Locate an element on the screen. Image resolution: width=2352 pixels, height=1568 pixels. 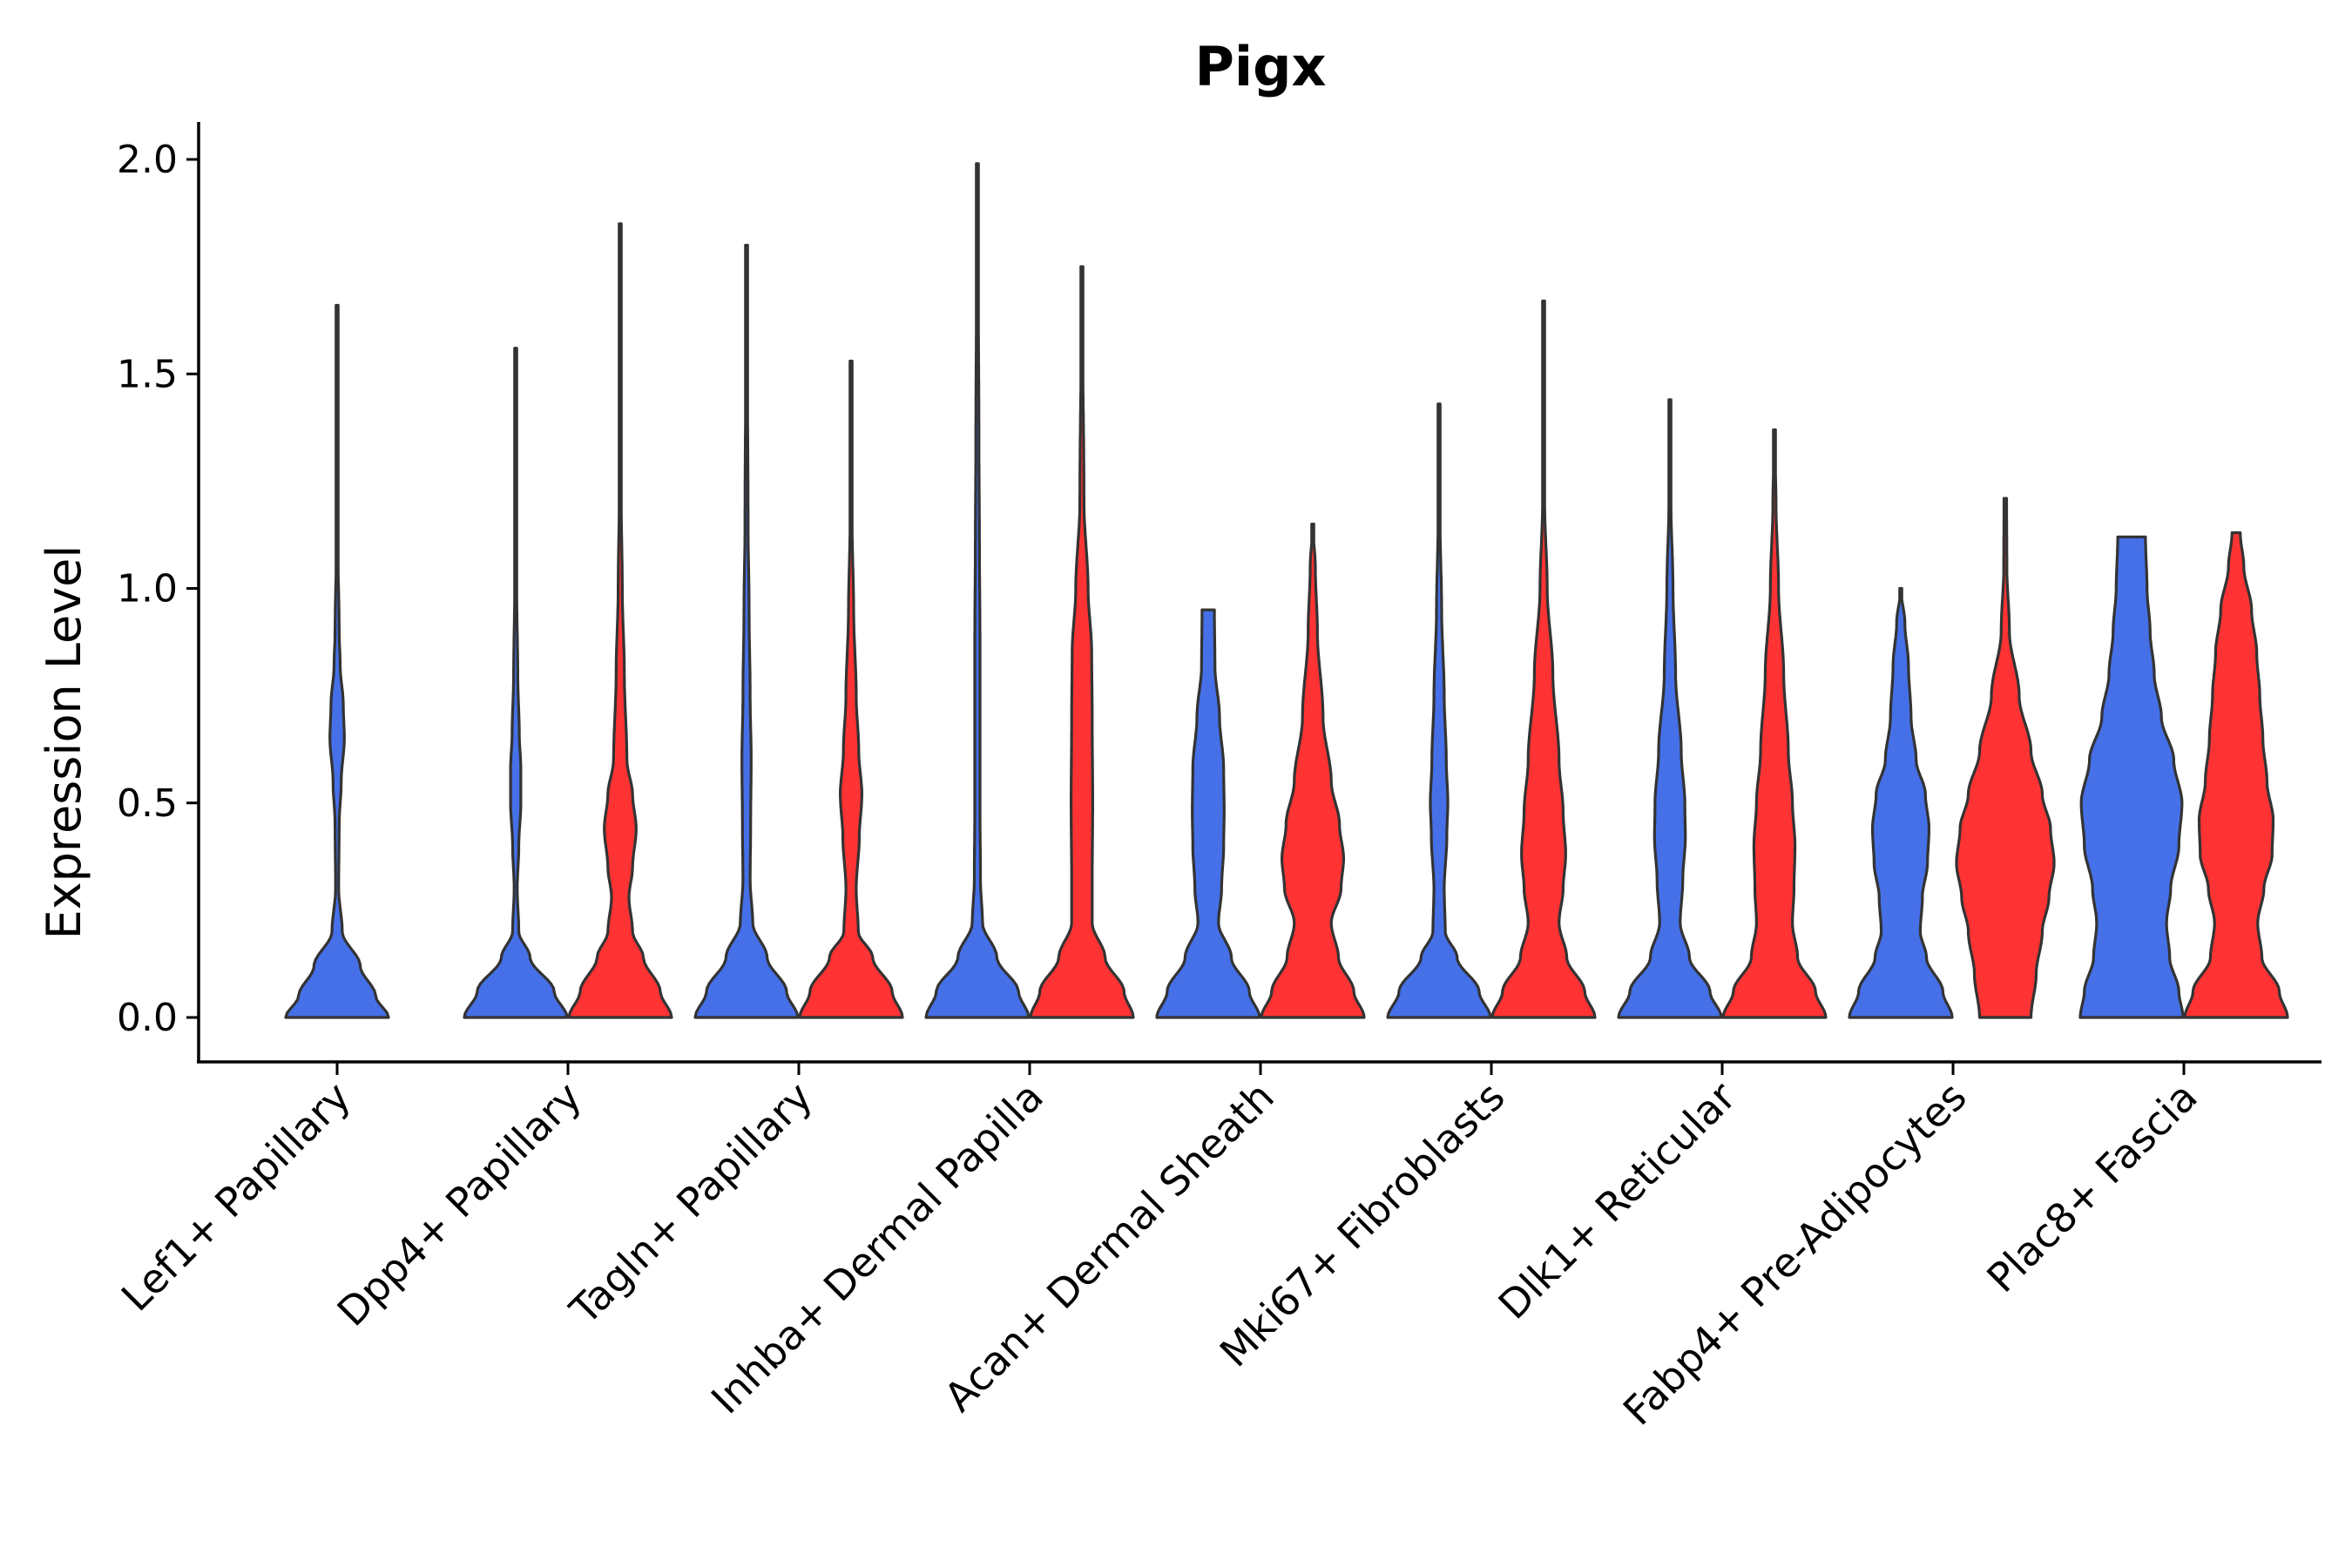
x-tick-label: Tagln+ Papillary is located at coordinates (690, 1204).